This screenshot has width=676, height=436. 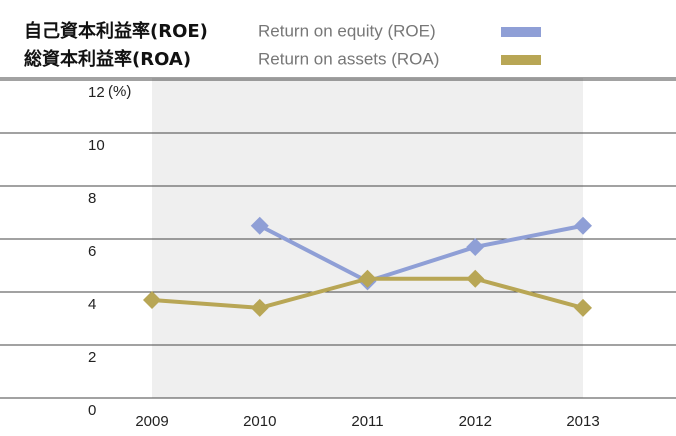 I want to click on y-tick-label: 10, so click(x=96, y=145).